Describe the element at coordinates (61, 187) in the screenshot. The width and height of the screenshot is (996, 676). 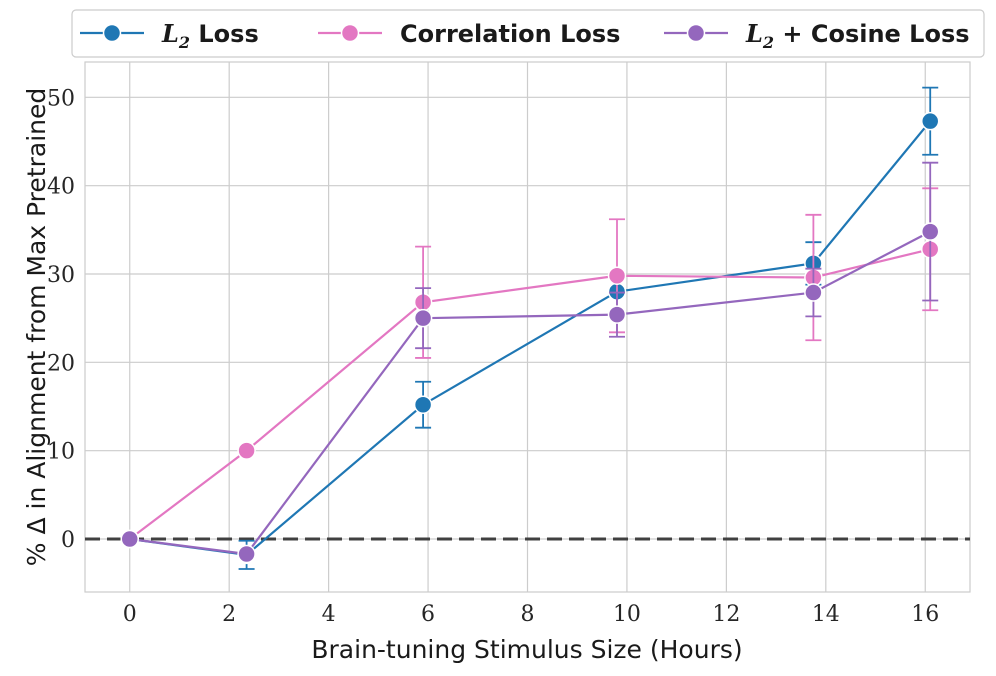
I see `y-tick-label: 40` at that location.